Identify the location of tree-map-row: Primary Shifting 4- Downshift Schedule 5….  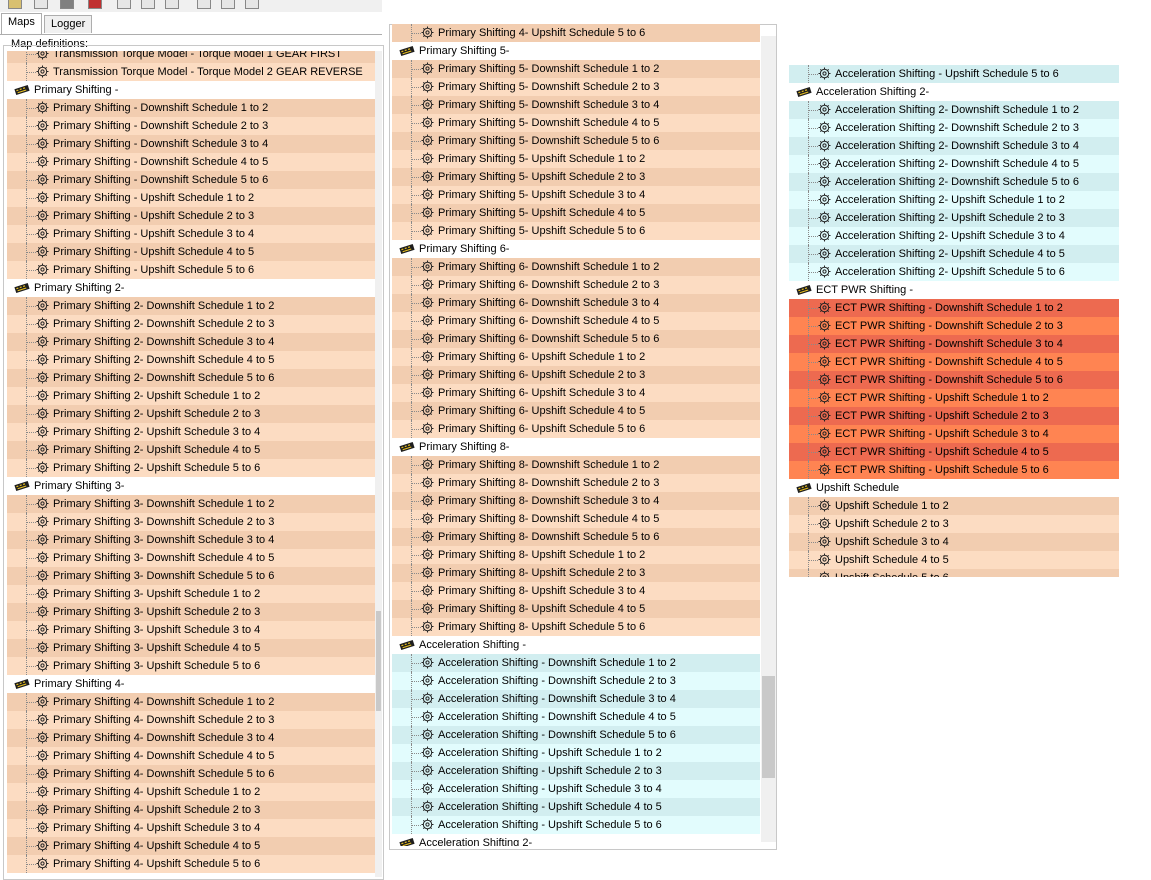
(191, 774).